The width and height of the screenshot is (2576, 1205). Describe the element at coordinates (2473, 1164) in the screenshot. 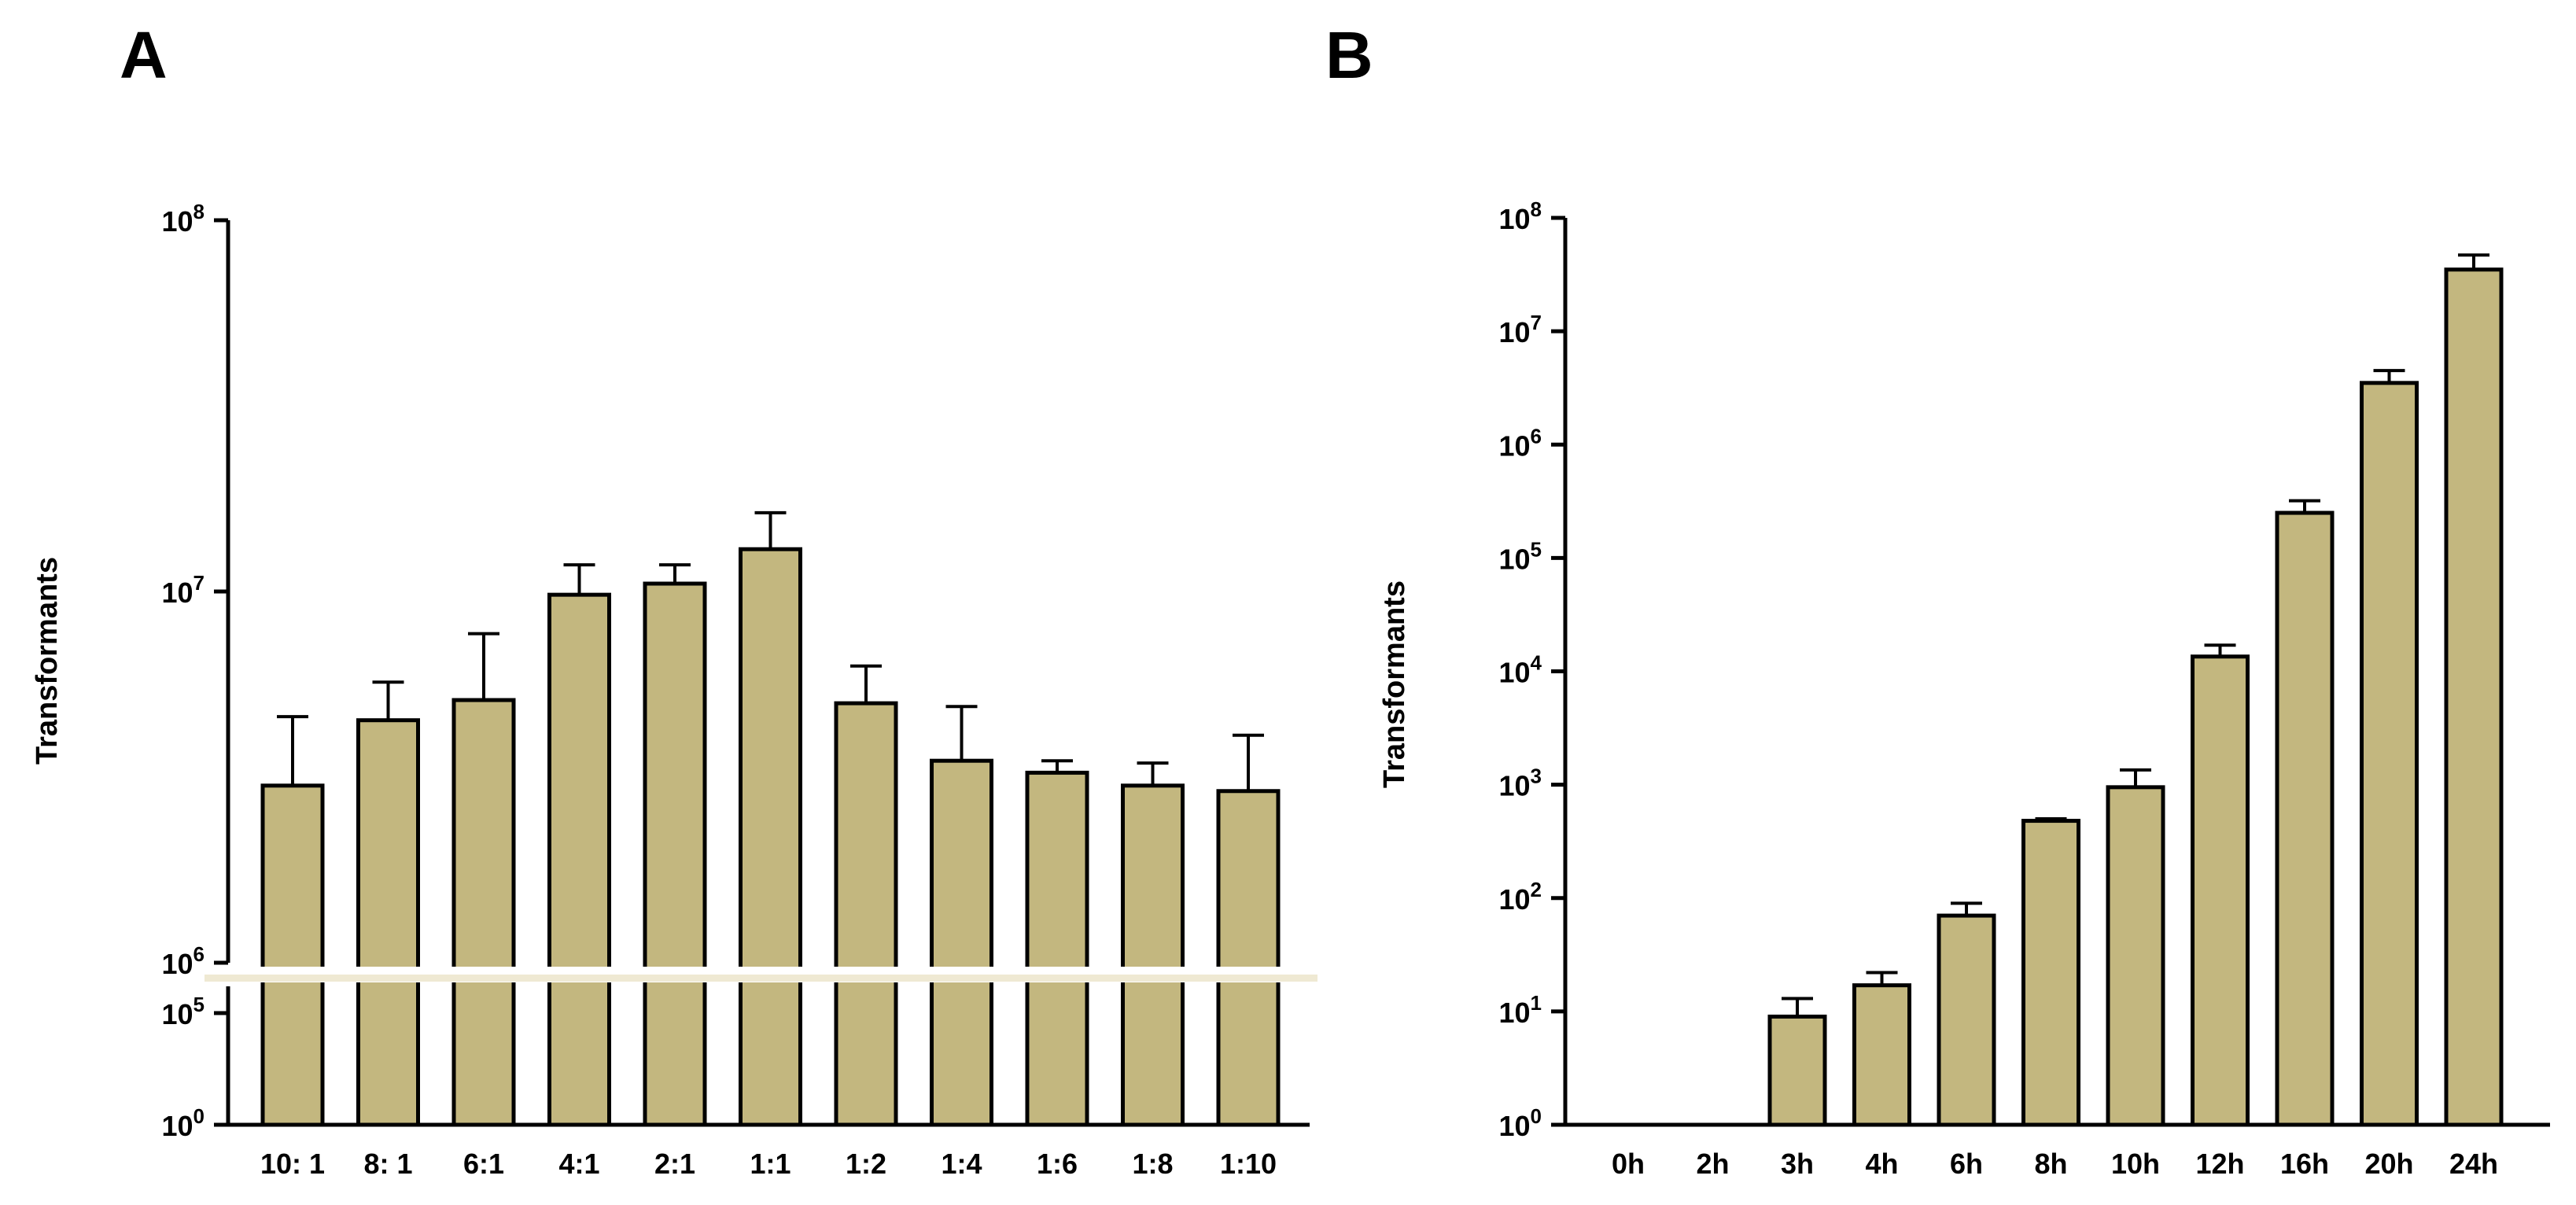

I see `x-tick-label: 24h` at that location.